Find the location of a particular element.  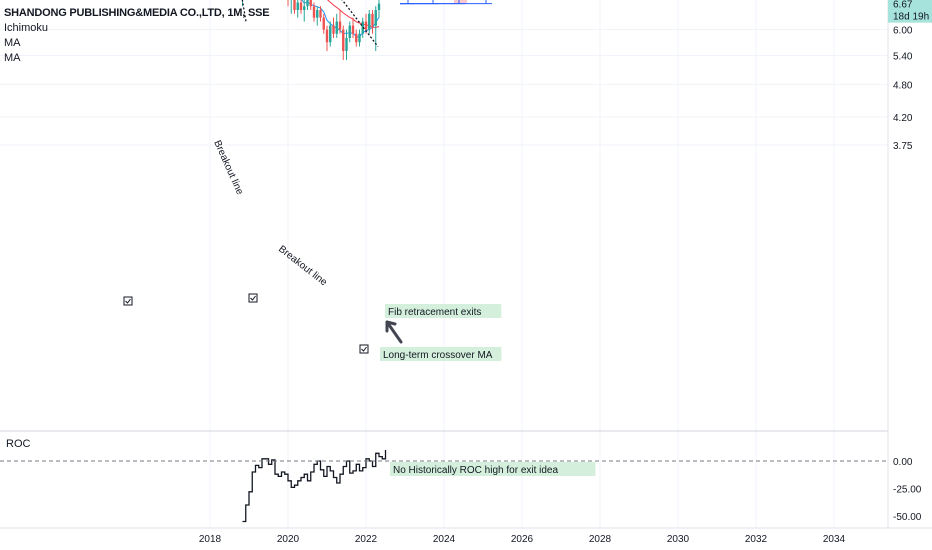

price-tick-label: 6.00 is located at coordinates (903, 31).